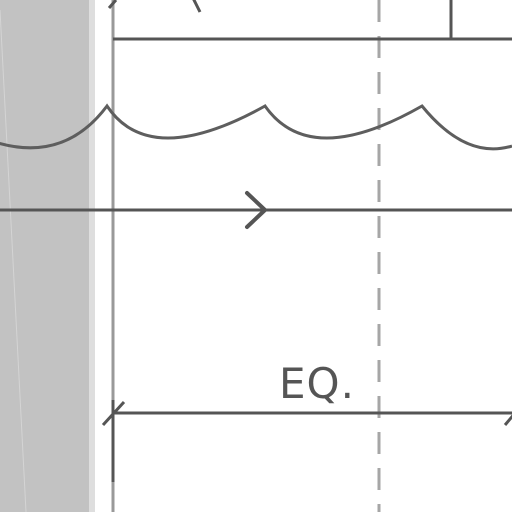 This screenshot has height=512, width=512. What do you see at coordinates (507, 420) in the screenshot?
I see `dimension-tick-right-icon` at bounding box center [507, 420].